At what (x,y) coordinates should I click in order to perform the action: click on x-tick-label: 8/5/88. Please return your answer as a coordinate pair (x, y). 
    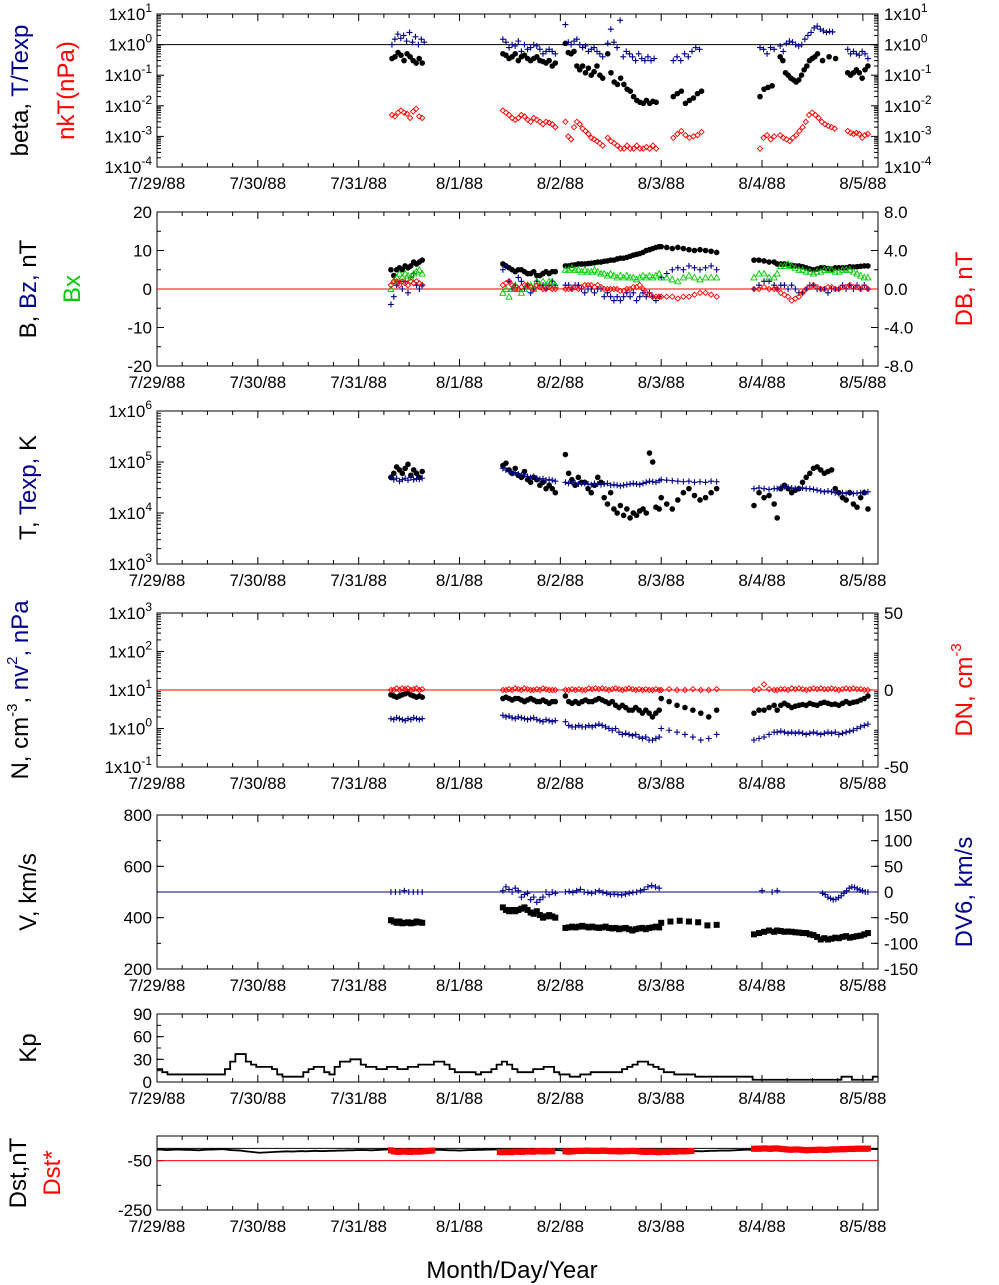
    Looking at the image, I should click on (862, 1226).